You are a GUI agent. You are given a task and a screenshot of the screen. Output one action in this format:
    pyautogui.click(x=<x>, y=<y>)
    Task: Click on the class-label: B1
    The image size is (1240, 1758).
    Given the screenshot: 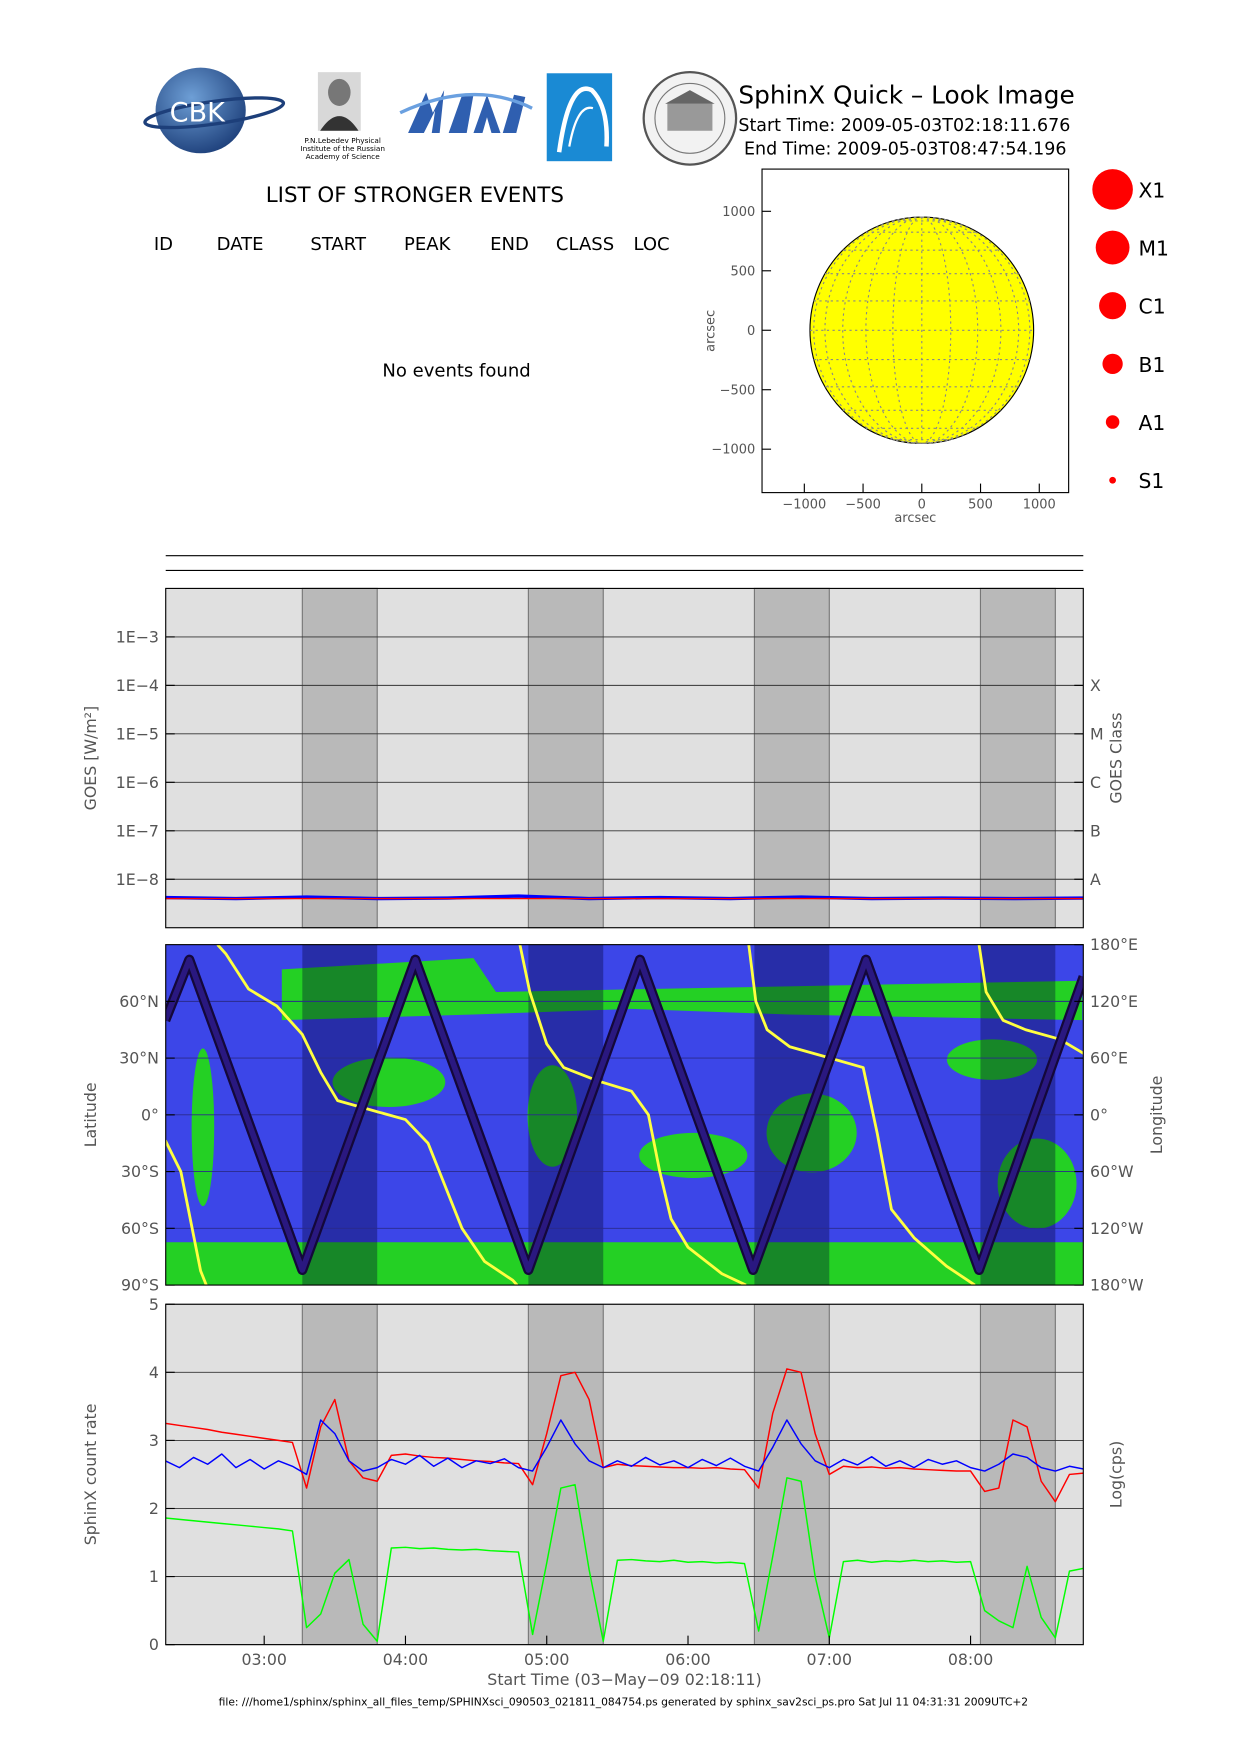 What is the action you would take?
    pyautogui.click(x=1152, y=365)
    